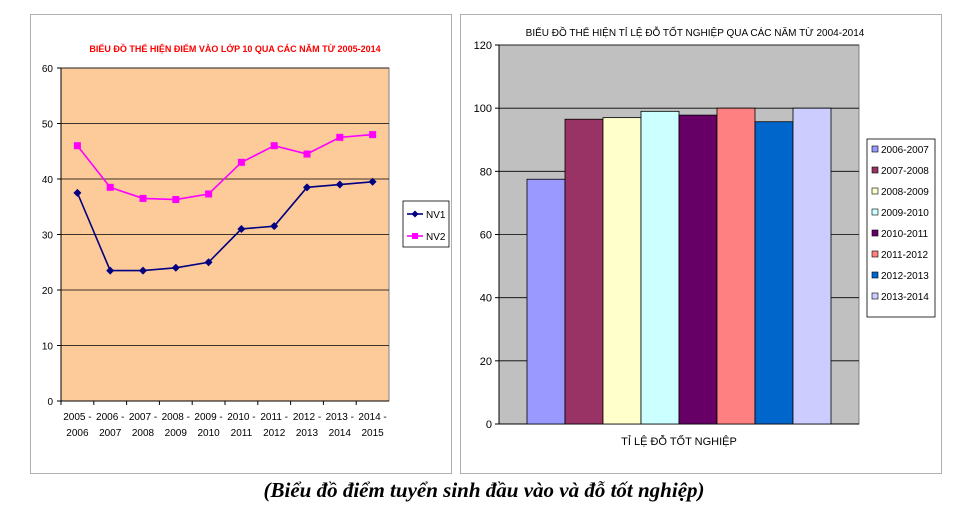 This screenshot has width=968, height=520. I want to click on bar-2007-2008, so click(584, 271).